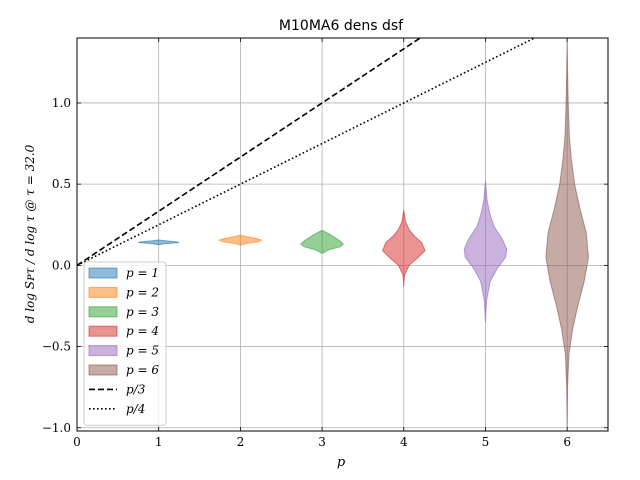  Describe the element at coordinates (103, 312) in the screenshot. I see `legend-swatch-p3` at that location.